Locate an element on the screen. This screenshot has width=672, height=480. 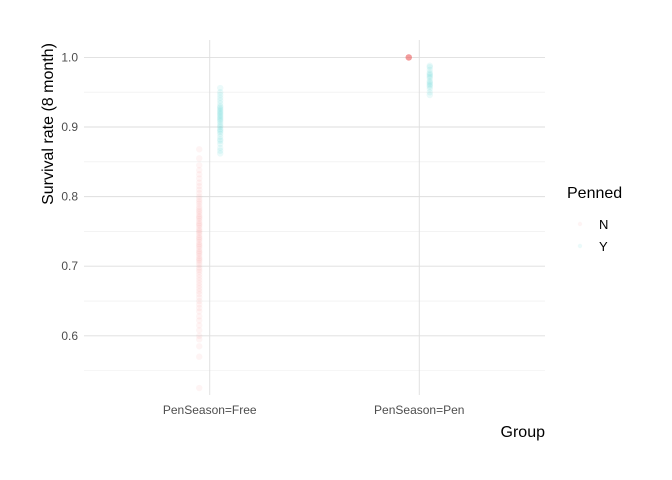
x-tick-labels: PenSeason=Free PenSeason=Pen is located at coordinates (314, 410).